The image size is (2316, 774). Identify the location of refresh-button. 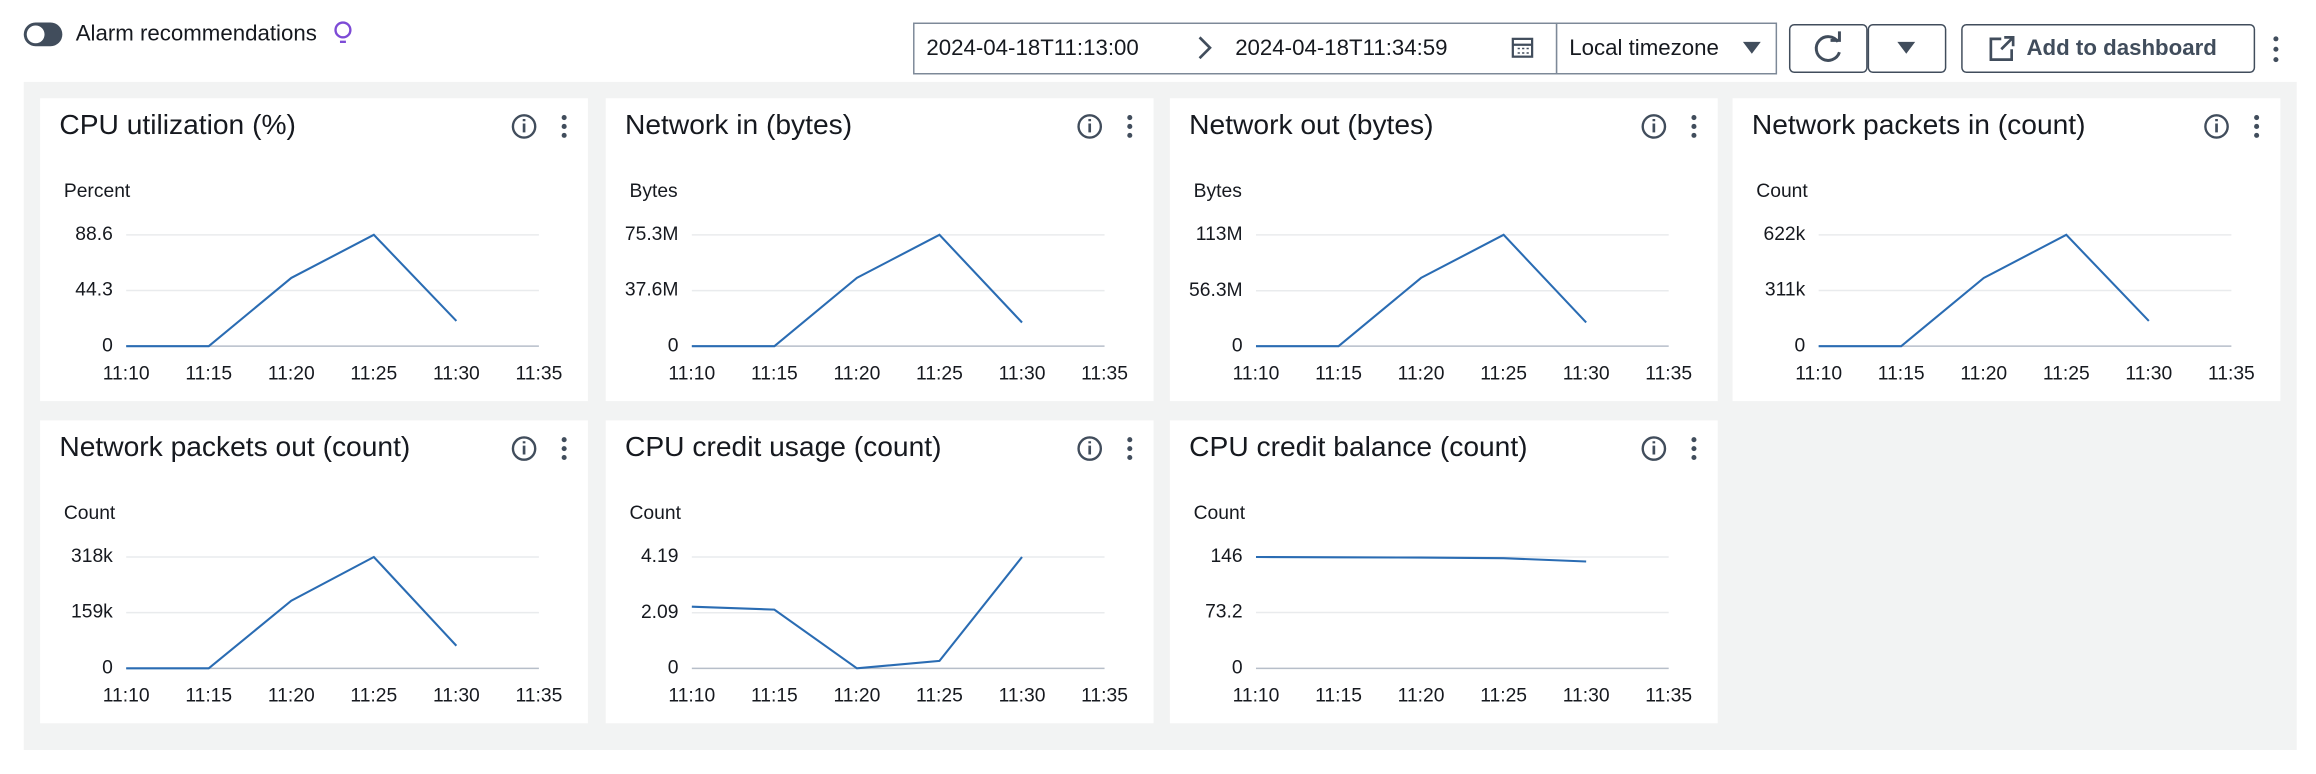
(1828, 49).